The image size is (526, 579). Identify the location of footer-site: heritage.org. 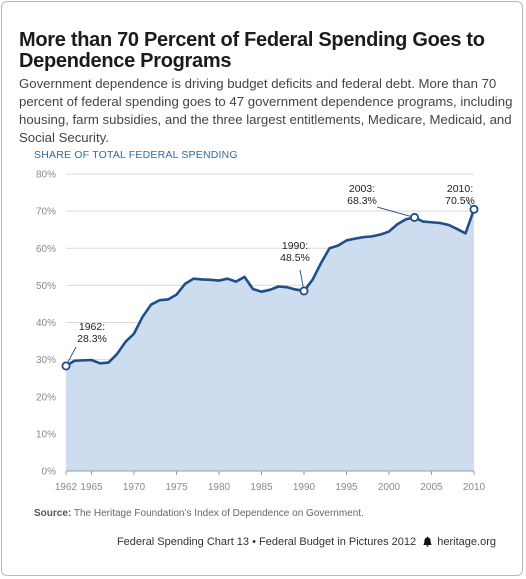
(466, 542).